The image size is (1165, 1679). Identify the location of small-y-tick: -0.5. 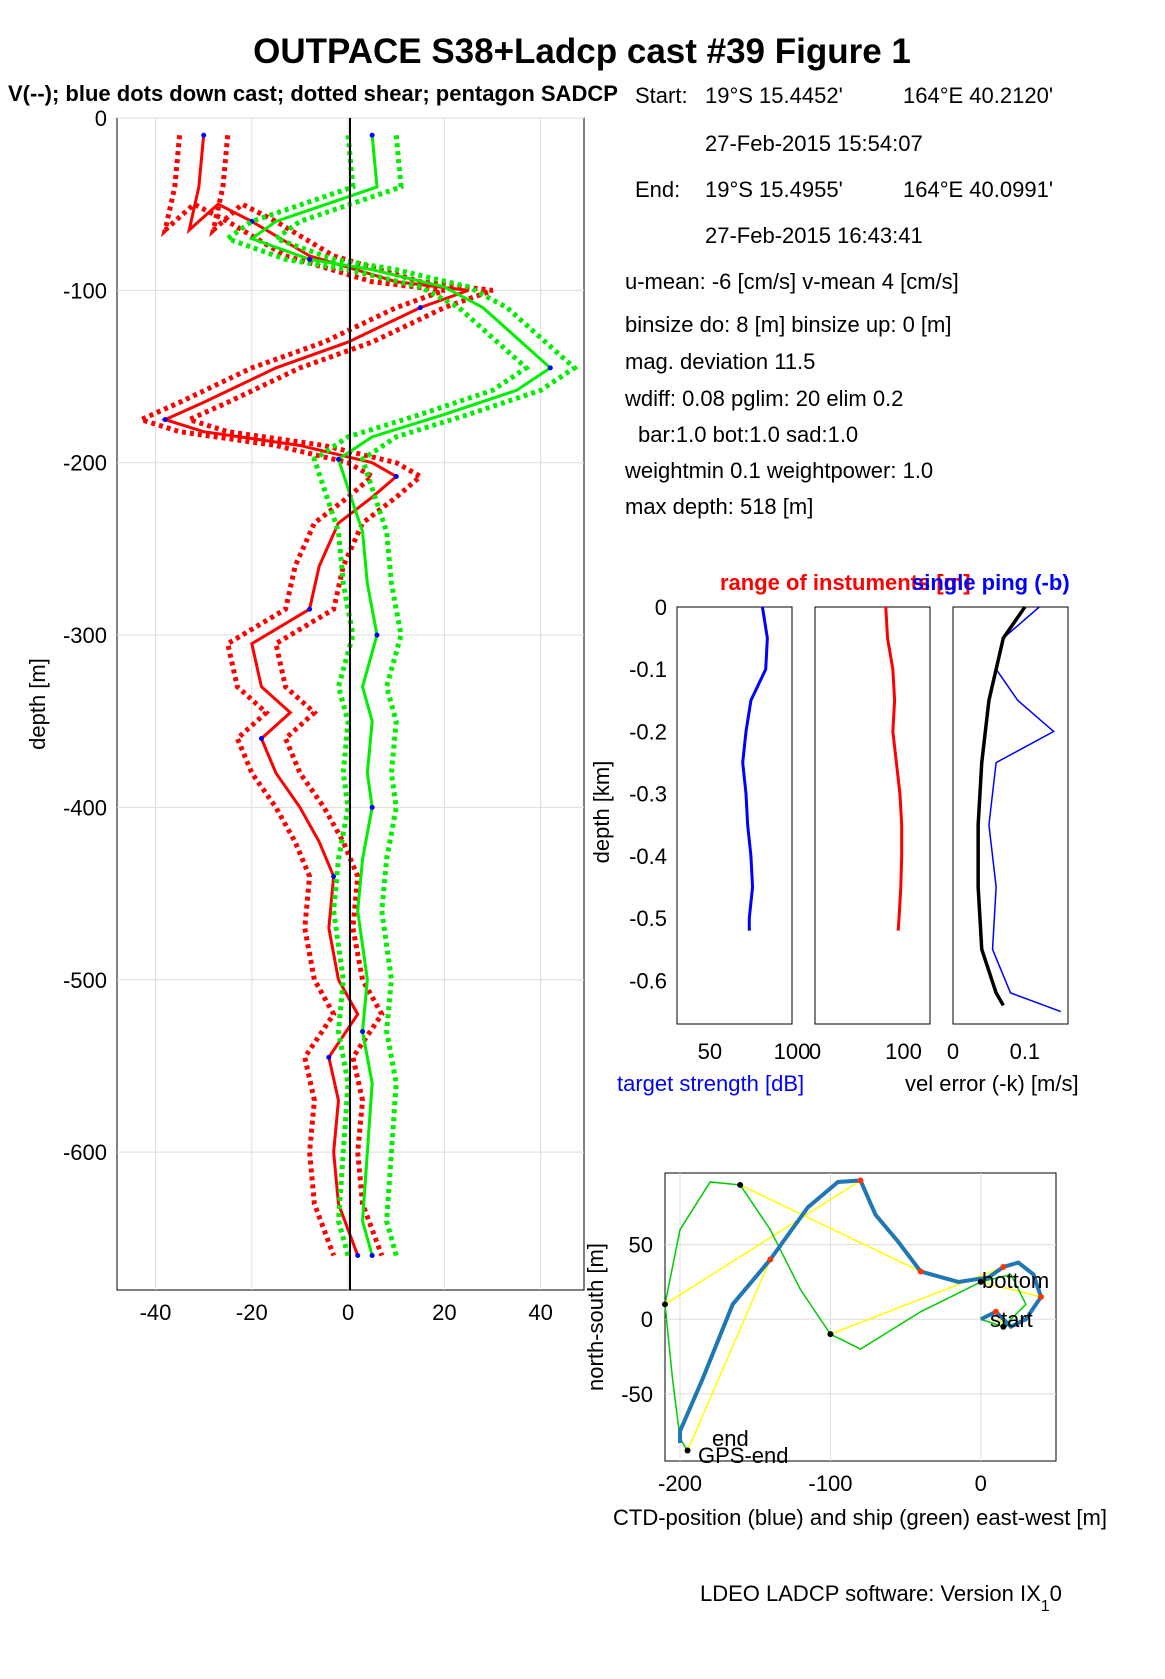
(648, 918).